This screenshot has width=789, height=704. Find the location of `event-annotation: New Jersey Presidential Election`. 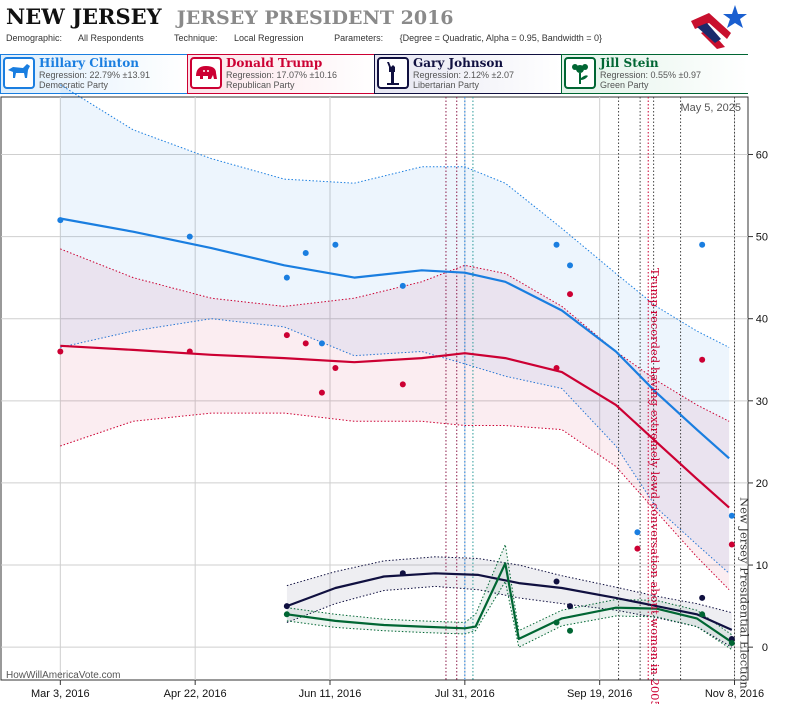

event-annotation: New Jersey Presidential Election is located at coordinates (745, 593).